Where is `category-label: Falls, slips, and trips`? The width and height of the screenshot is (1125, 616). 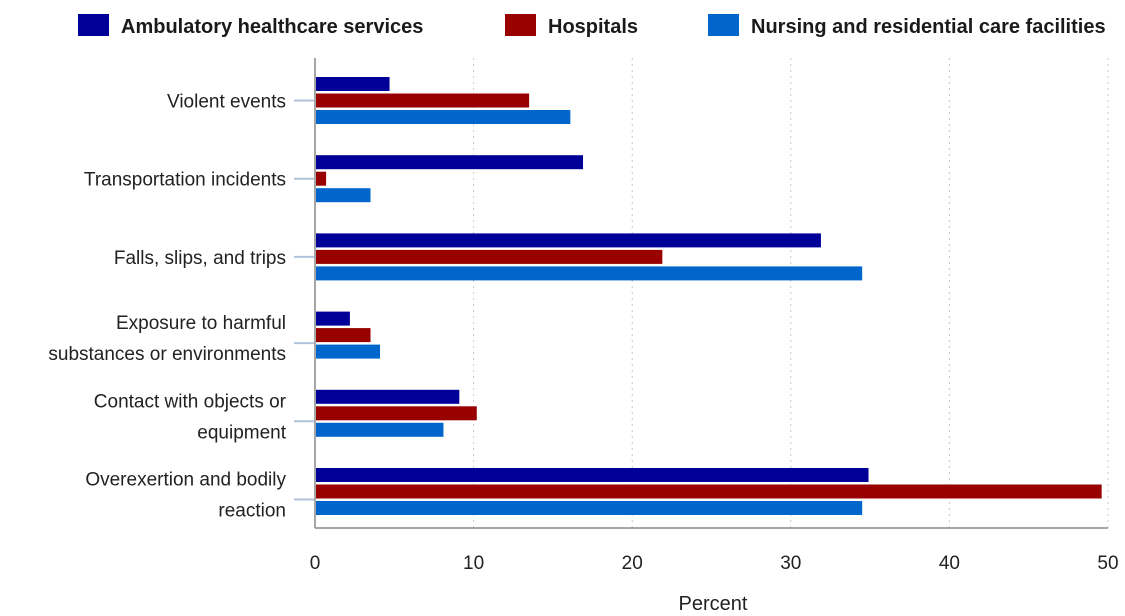
category-label: Falls, slips, and trips is located at coordinates (200, 258).